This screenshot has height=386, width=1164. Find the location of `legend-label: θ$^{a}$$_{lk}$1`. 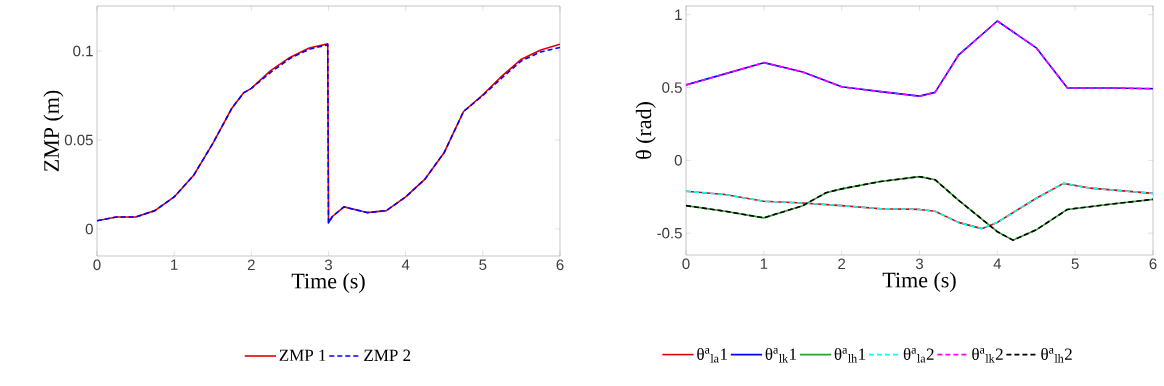

legend-label: θ$^{a}$$_{lk}$1 is located at coordinates (781, 355).